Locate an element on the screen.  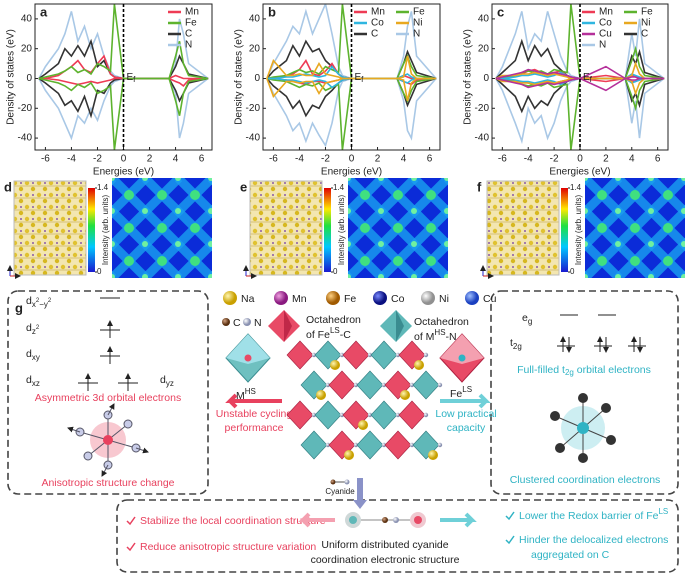
atom-label: Cu is located at coordinates (490, 299).